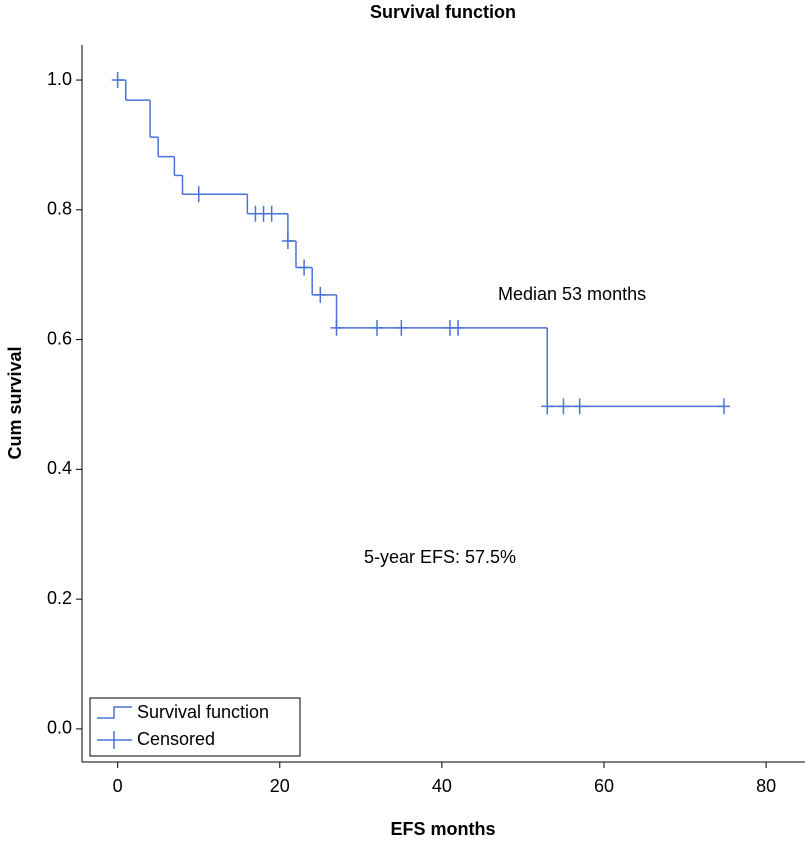  What do you see at coordinates (440, 557) in the screenshot?
I see `annotation: 5-year EFS: 57.5%` at bounding box center [440, 557].